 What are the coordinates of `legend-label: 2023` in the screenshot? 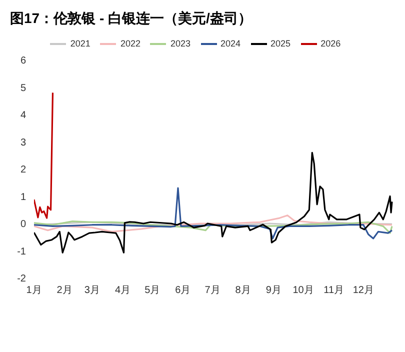 It's located at (180, 43).